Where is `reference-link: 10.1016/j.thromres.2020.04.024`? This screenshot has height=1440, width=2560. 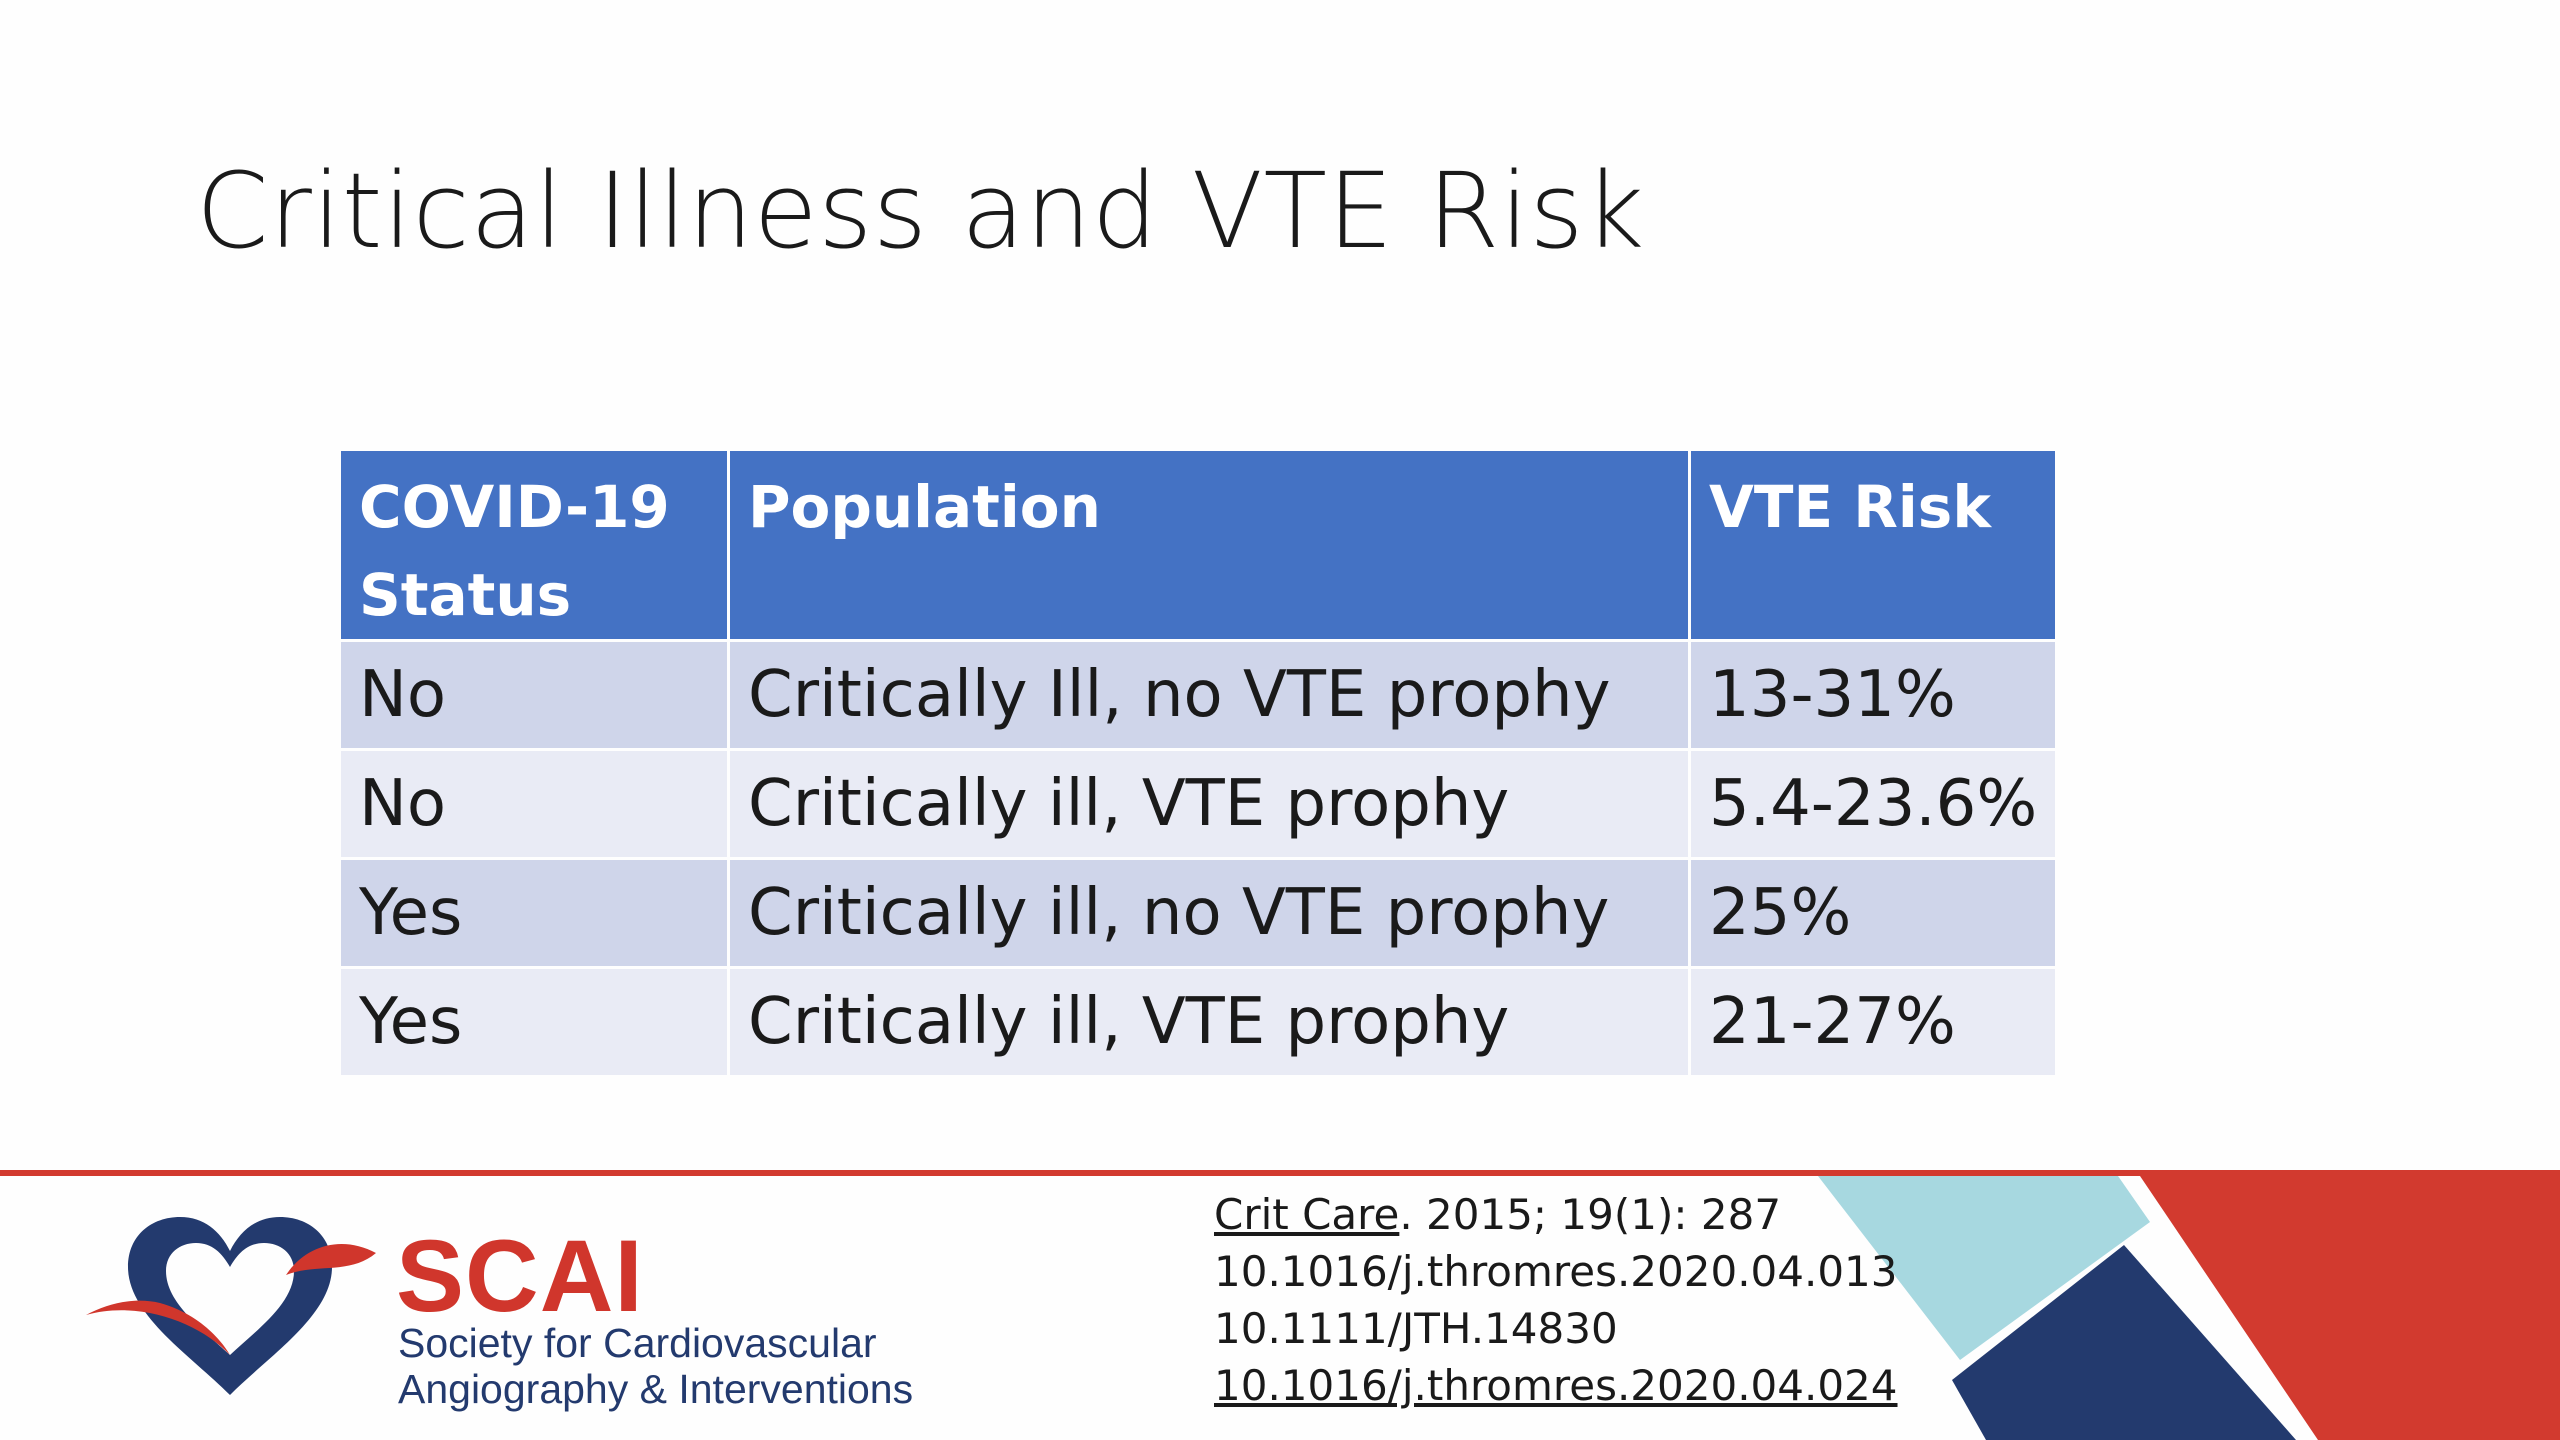
reference-link: 10.1016/j.thromres.2020.04.024 is located at coordinates (1556, 1385).